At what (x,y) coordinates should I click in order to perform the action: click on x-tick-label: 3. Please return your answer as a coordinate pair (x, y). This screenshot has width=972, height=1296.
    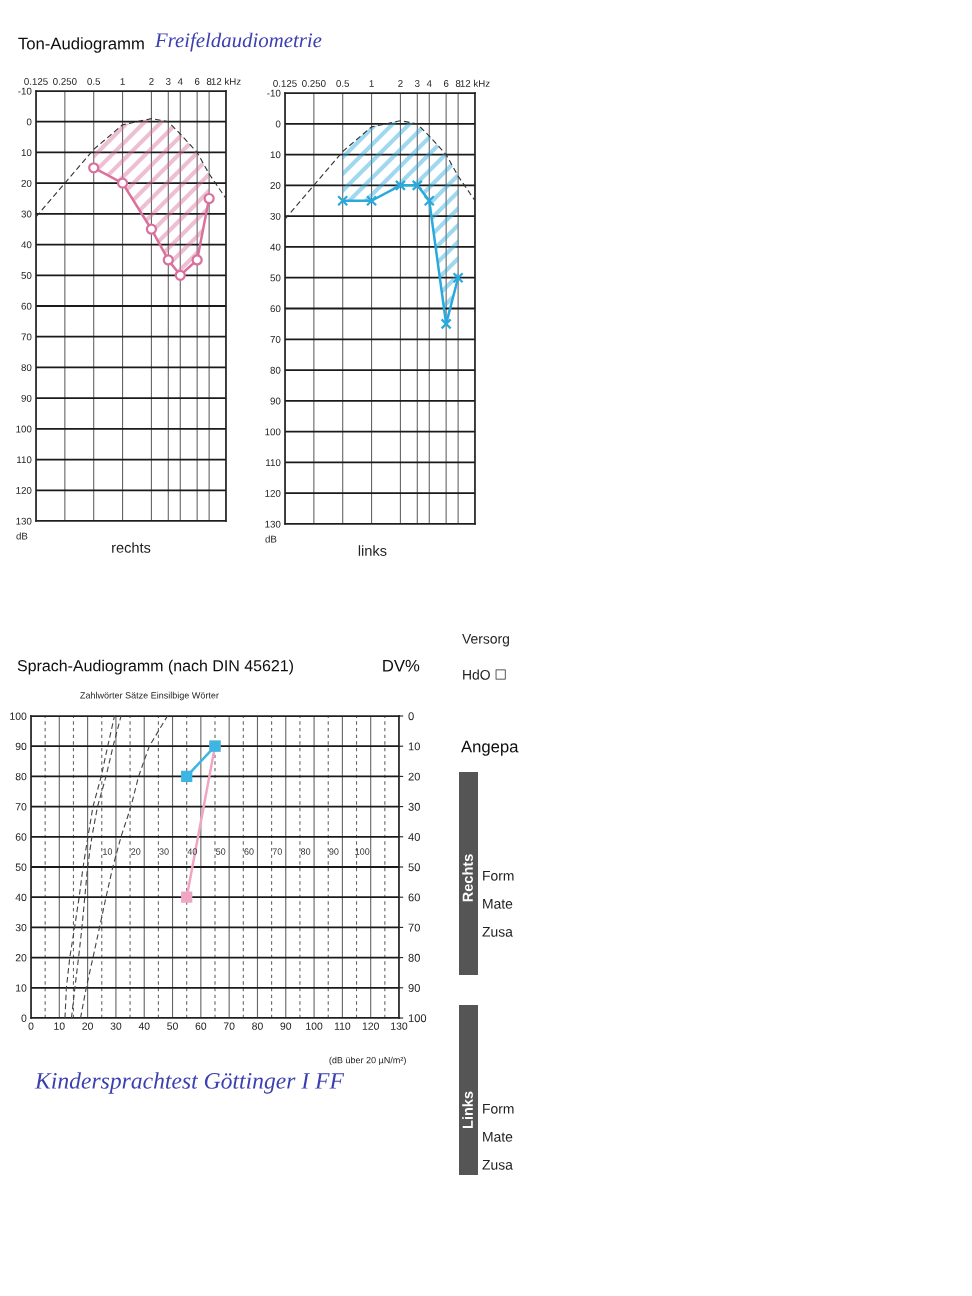
    Looking at the image, I should click on (168, 81).